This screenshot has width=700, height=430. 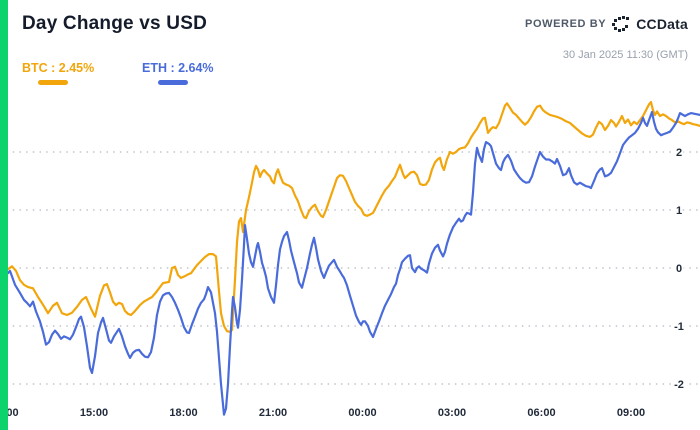 I want to click on svg-text: -2, so click(x=679, y=385).